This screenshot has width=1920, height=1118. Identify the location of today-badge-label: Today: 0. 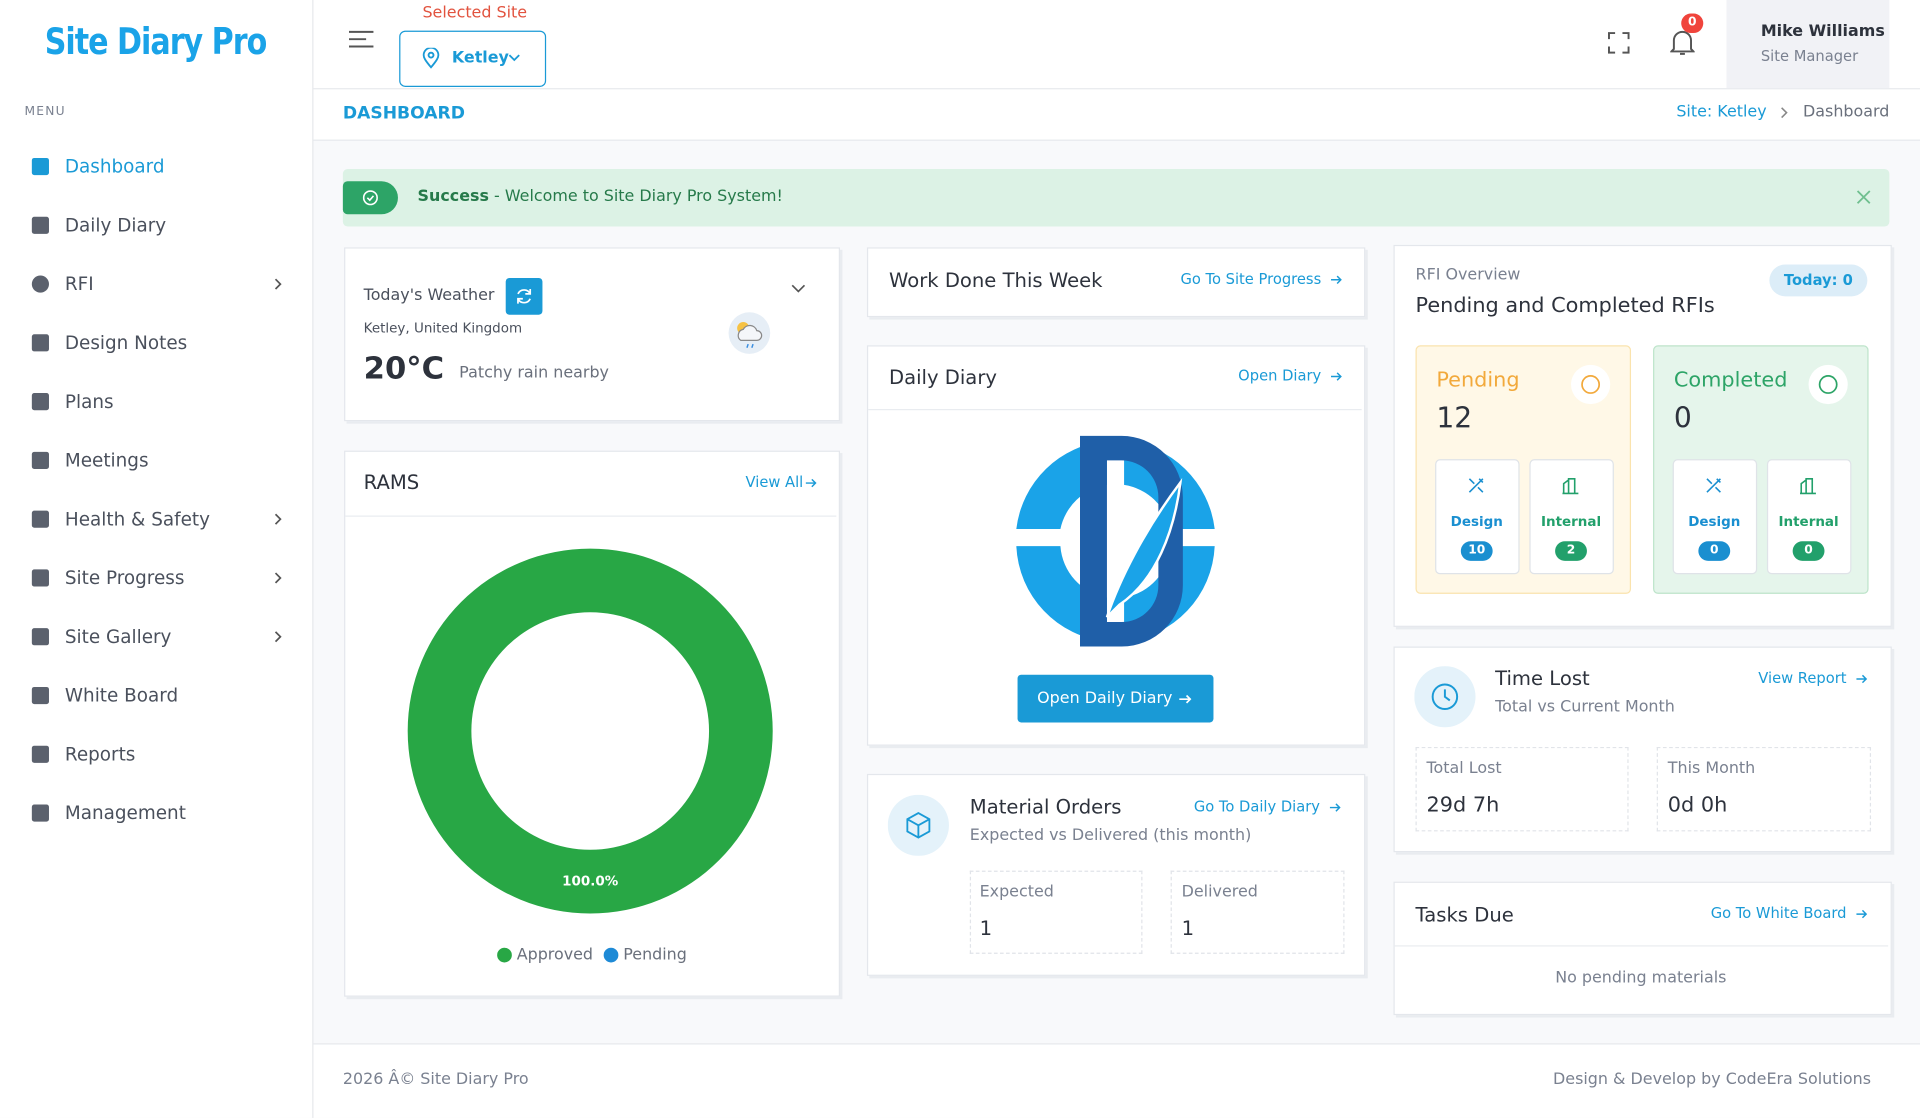
(1818, 280).